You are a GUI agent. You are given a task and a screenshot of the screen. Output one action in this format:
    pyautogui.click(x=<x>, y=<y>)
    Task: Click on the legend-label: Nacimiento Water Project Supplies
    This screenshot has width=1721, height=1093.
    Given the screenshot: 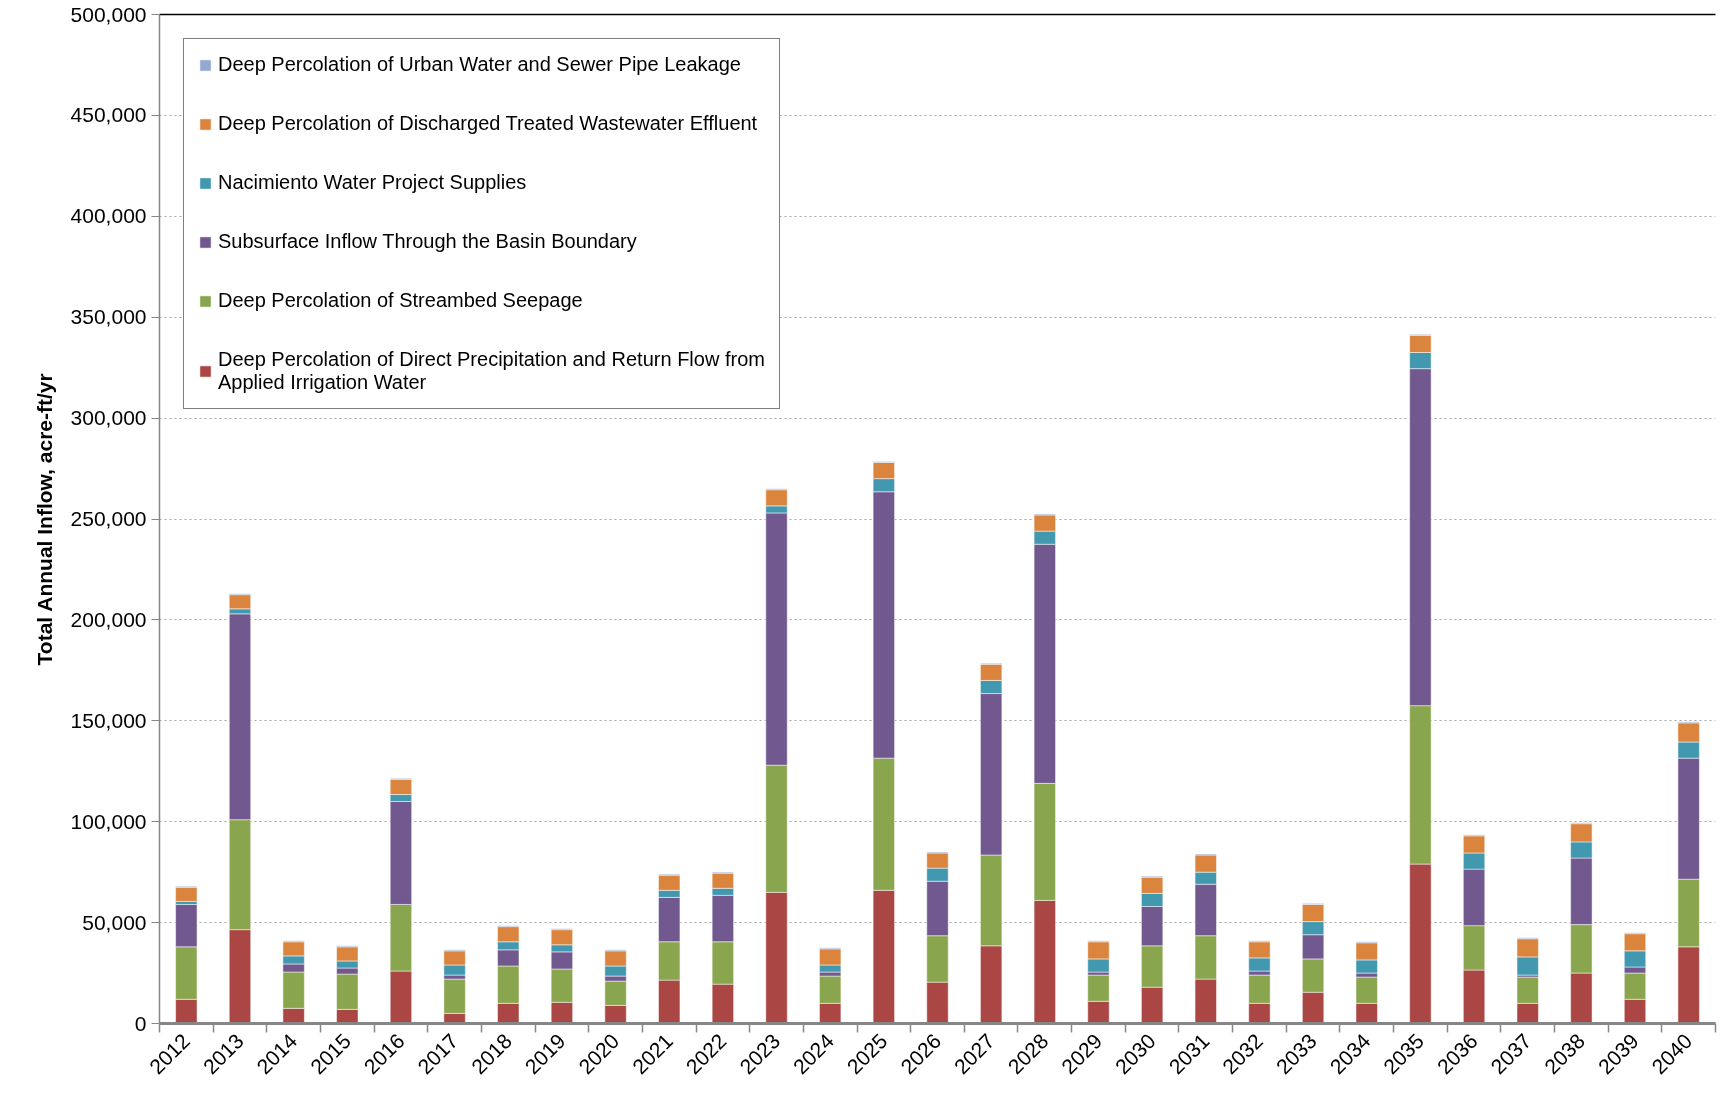 What is the action you would take?
    pyautogui.click(x=372, y=182)
    